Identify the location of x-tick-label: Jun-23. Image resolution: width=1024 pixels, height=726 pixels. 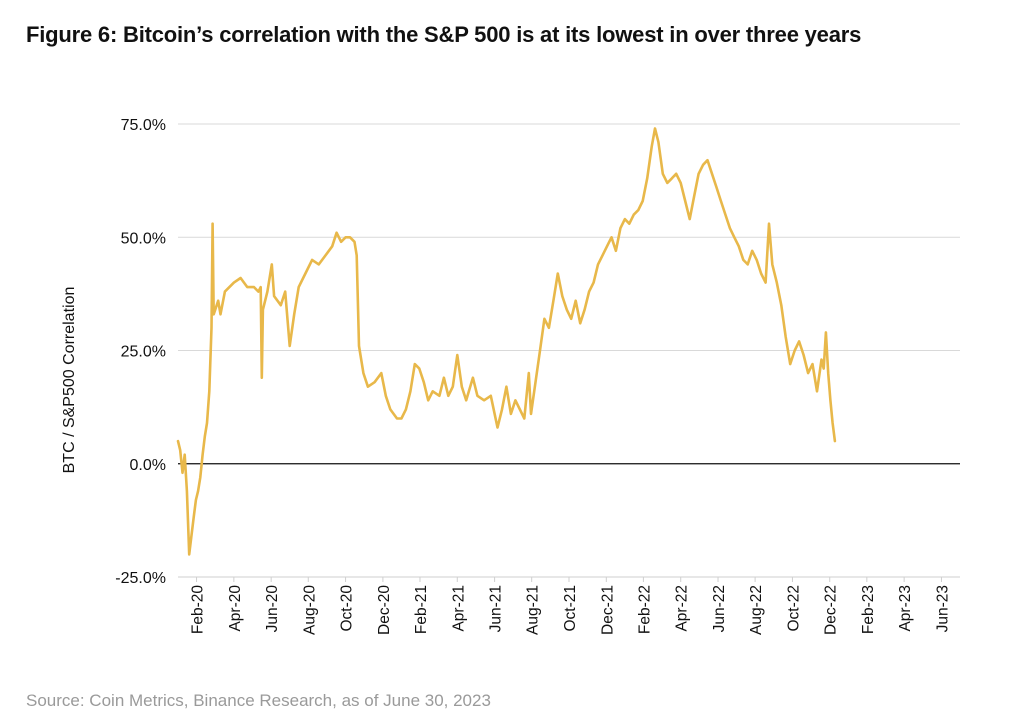
(942, 608).